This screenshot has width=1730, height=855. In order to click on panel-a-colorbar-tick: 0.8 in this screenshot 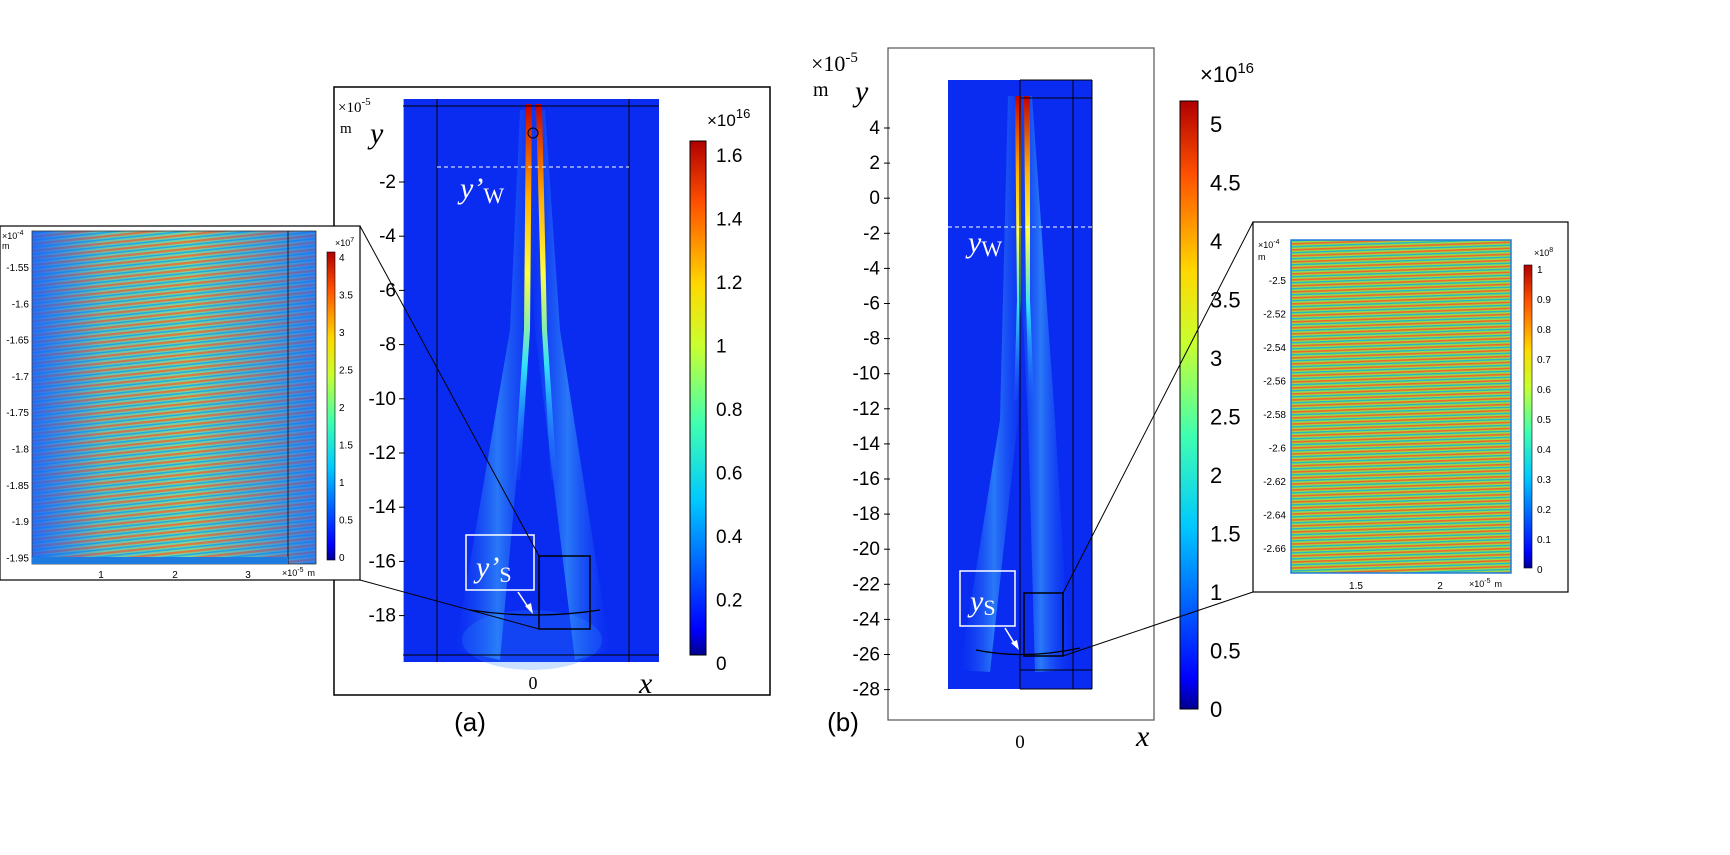, I will do `click(729, 410)`.